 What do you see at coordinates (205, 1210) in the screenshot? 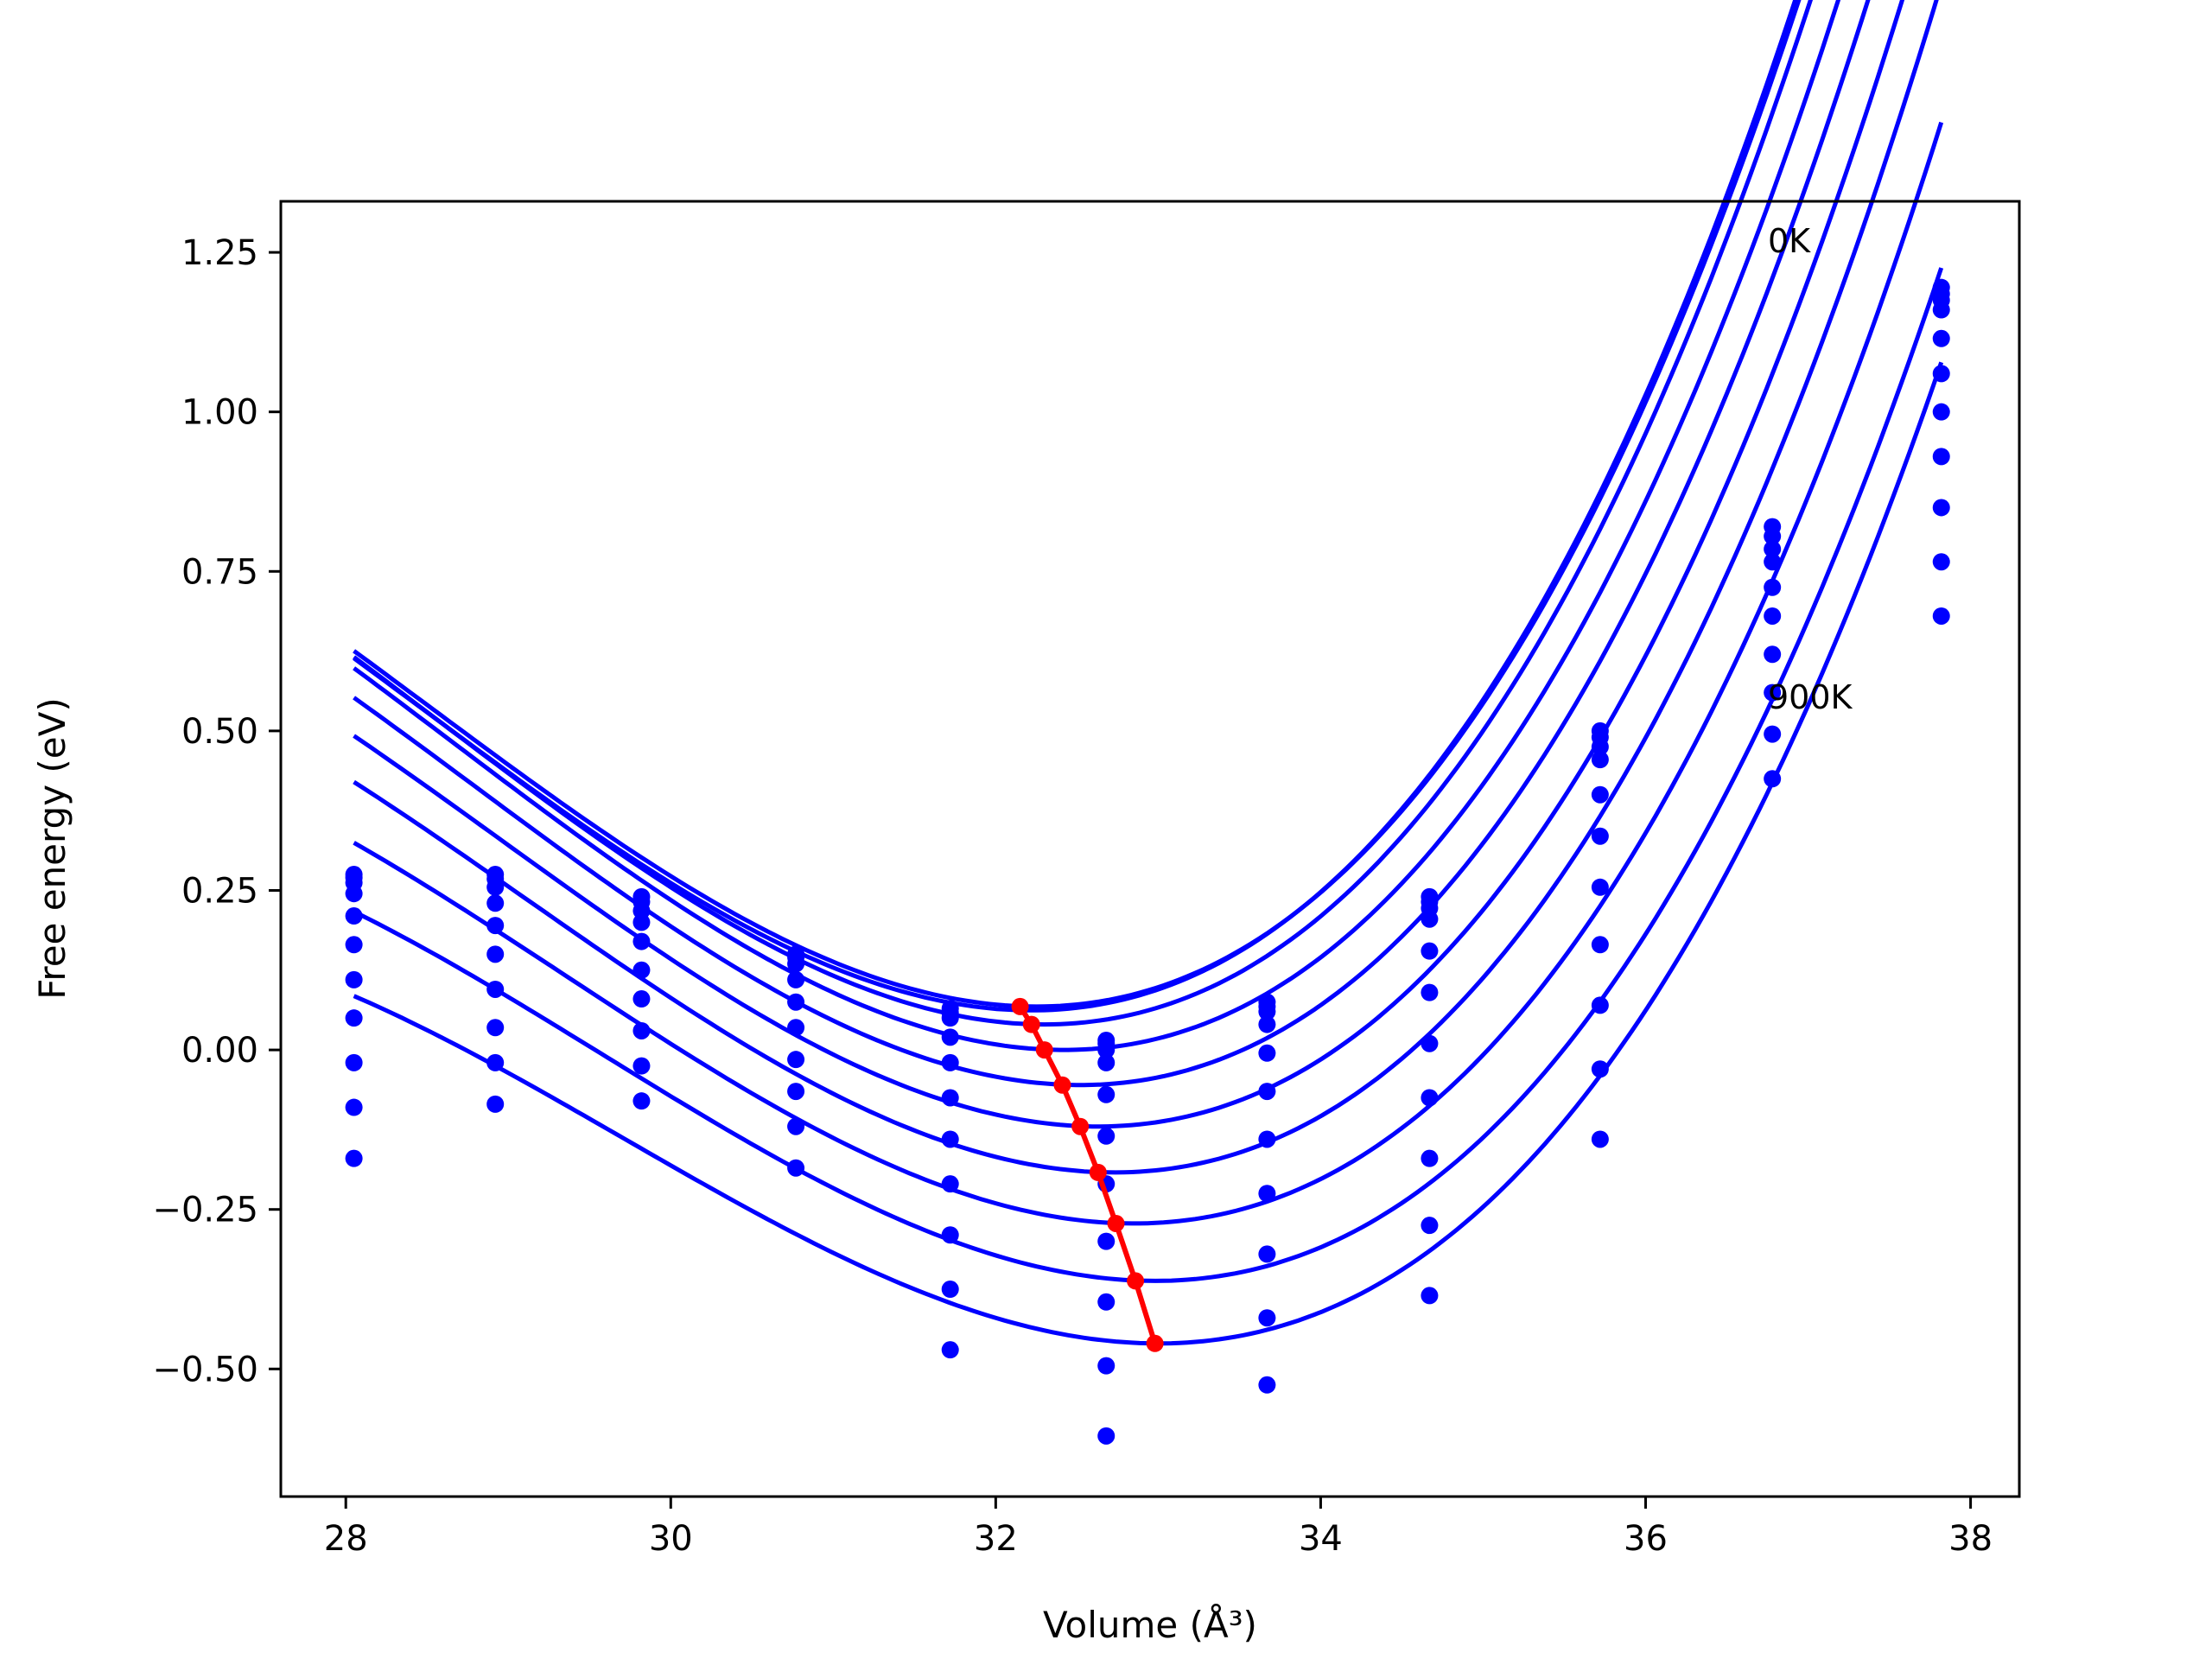
I see `y-tick-label: −0.25` at bounding box center [205, 1210].